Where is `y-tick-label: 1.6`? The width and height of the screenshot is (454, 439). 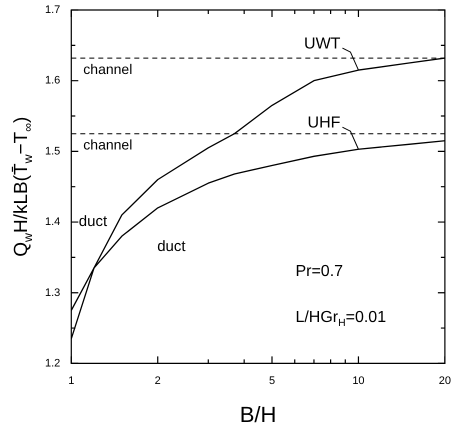
y-tick-label: 1.6 is located at coordinates (52, 80).